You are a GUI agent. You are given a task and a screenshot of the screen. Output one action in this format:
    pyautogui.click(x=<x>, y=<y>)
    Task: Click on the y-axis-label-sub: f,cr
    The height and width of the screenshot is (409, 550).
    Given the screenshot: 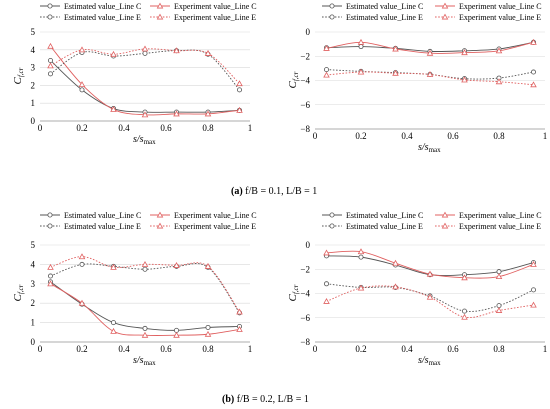 What is the action you would take?
    pyautogui.click(x=21, y=289)
    